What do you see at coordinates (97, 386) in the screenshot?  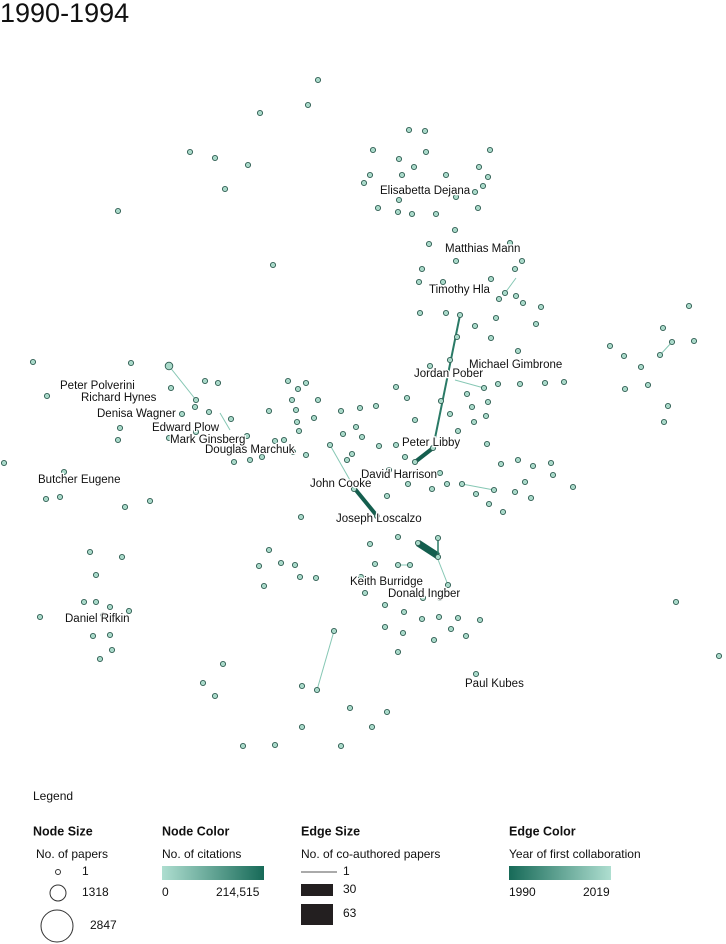 I see `node-label: Peter Polverini` at bounding box center [97, 386].